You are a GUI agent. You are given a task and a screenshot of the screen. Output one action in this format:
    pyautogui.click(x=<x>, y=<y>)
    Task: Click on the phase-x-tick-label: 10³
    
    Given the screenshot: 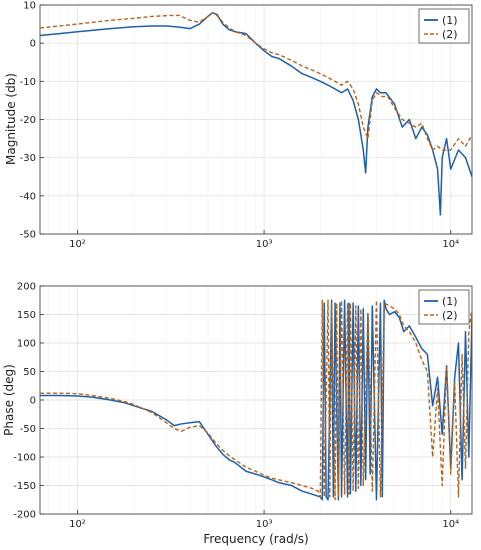 What is the action you would take?
    pyautogui.click(x=264, y=524)
    